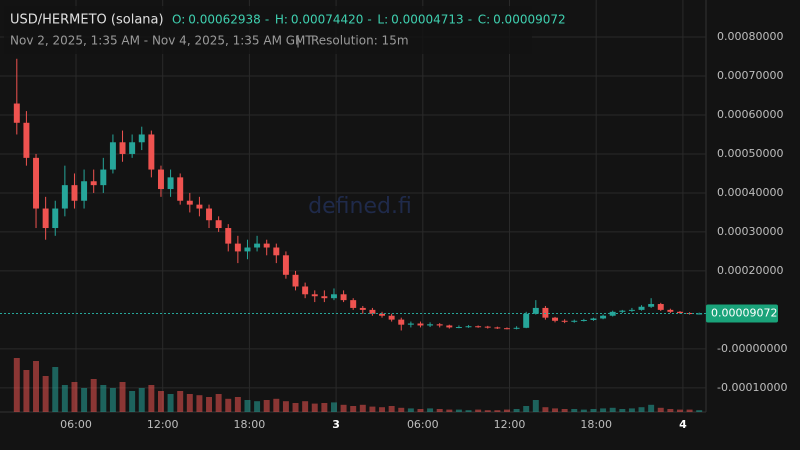 The height and width of the screenshot is (450, 800). I want to click on y-tick-label: 0.00040000, so click(750, 192).